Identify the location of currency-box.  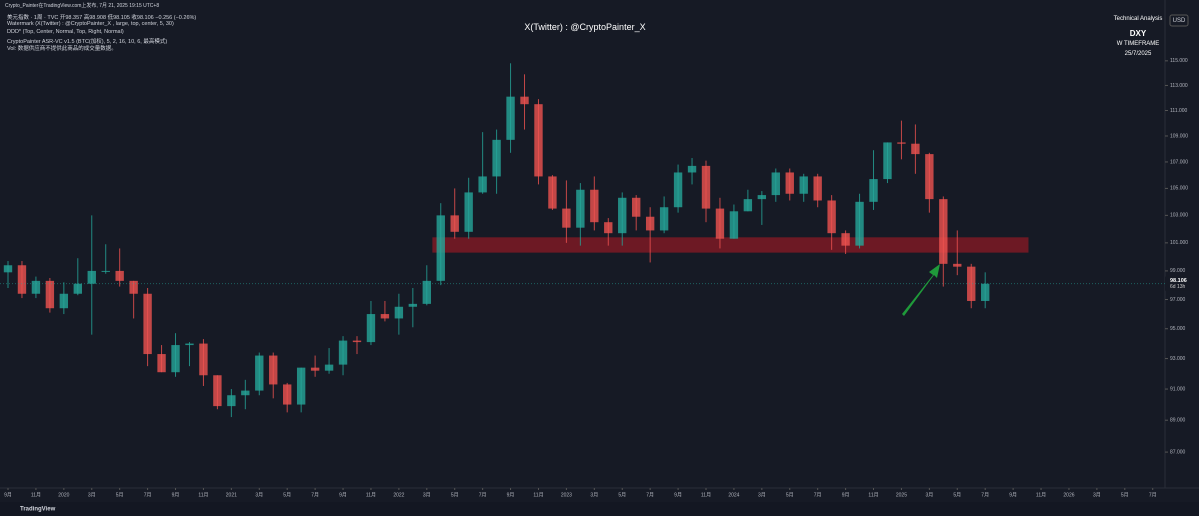
(1179, 20).